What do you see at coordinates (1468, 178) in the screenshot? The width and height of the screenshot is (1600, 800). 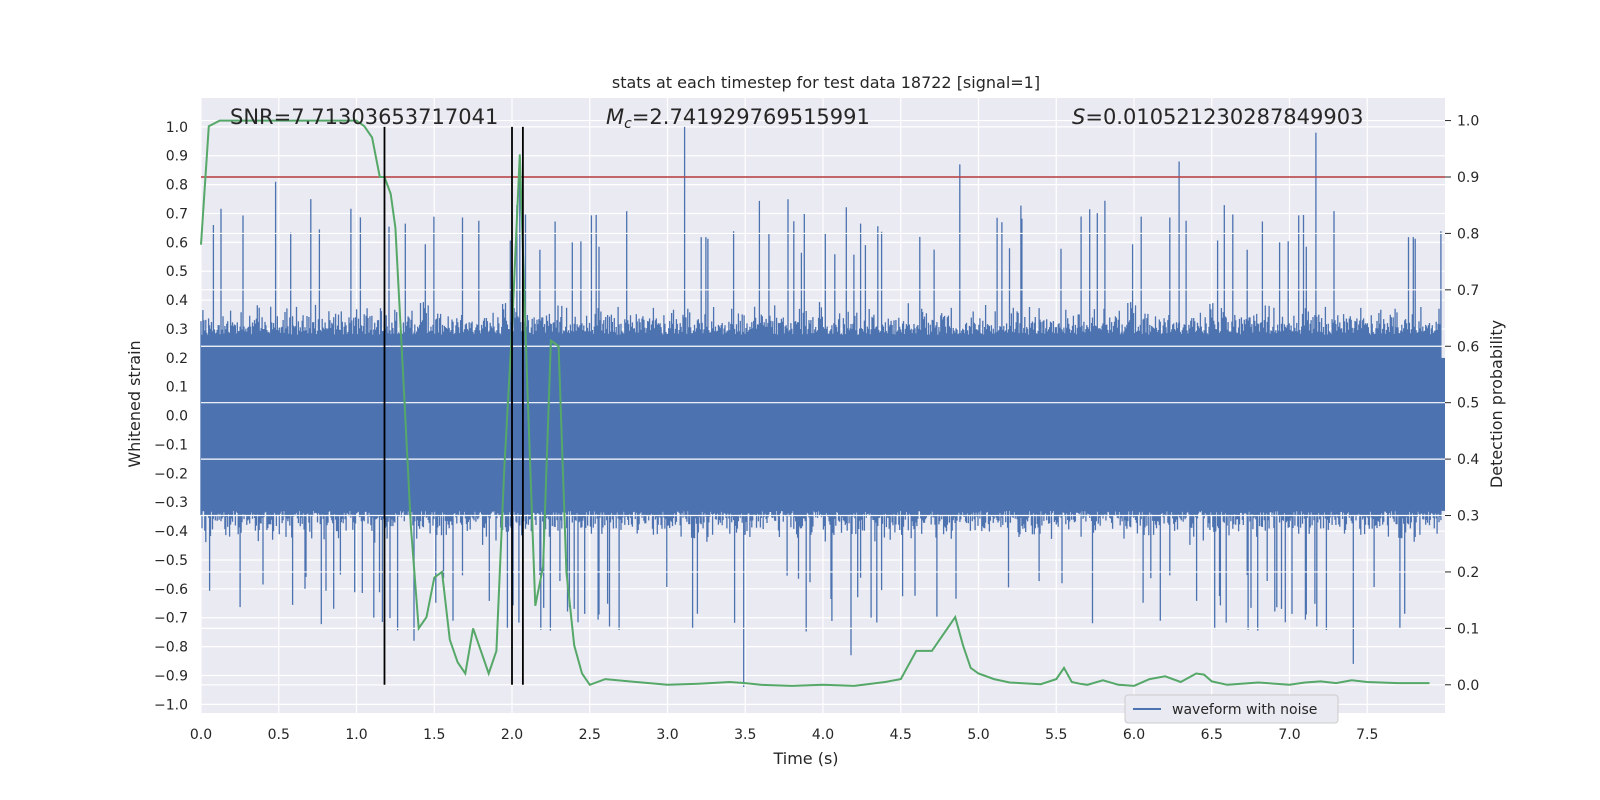 I see `y-tick-label-right: 0.9` at bounding box center [1468, 178].